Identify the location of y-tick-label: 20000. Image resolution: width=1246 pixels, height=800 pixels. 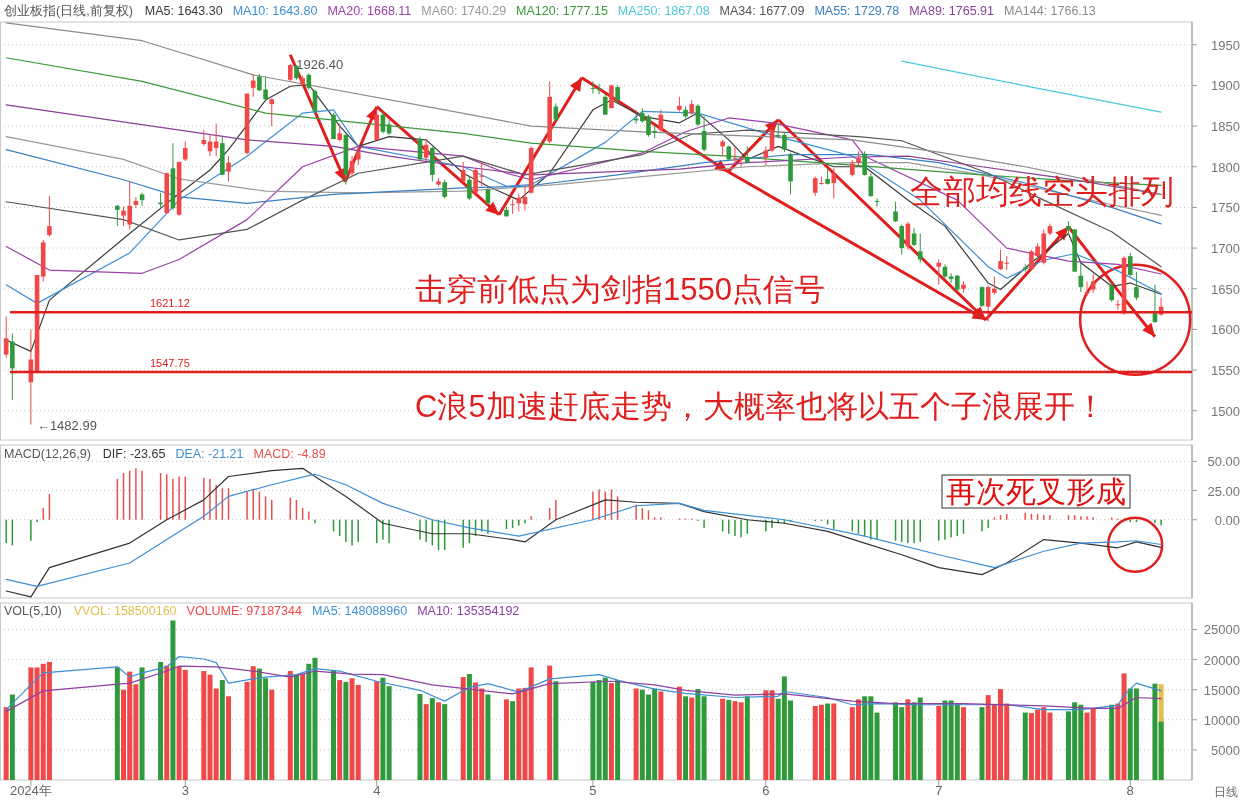
(1221, 660).